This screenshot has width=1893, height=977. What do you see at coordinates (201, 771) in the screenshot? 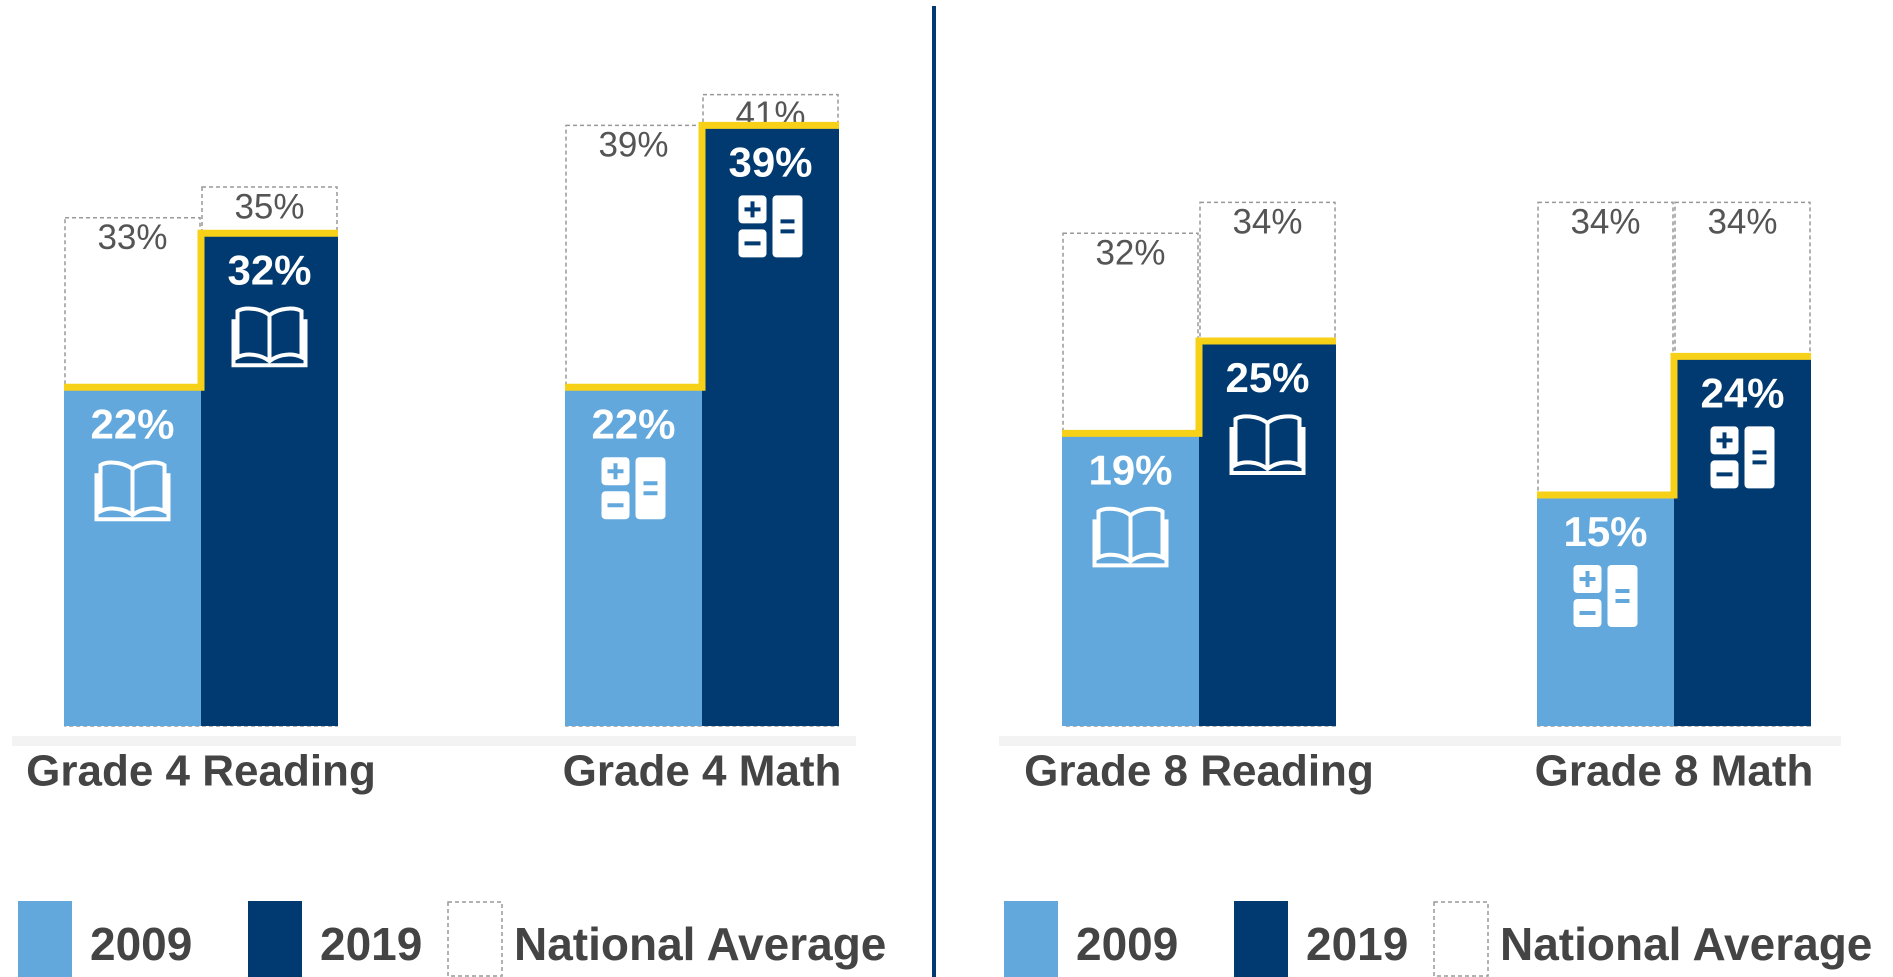
I see `x-tick-label: Grade 4 Reading` at bounding box center [201, 771].